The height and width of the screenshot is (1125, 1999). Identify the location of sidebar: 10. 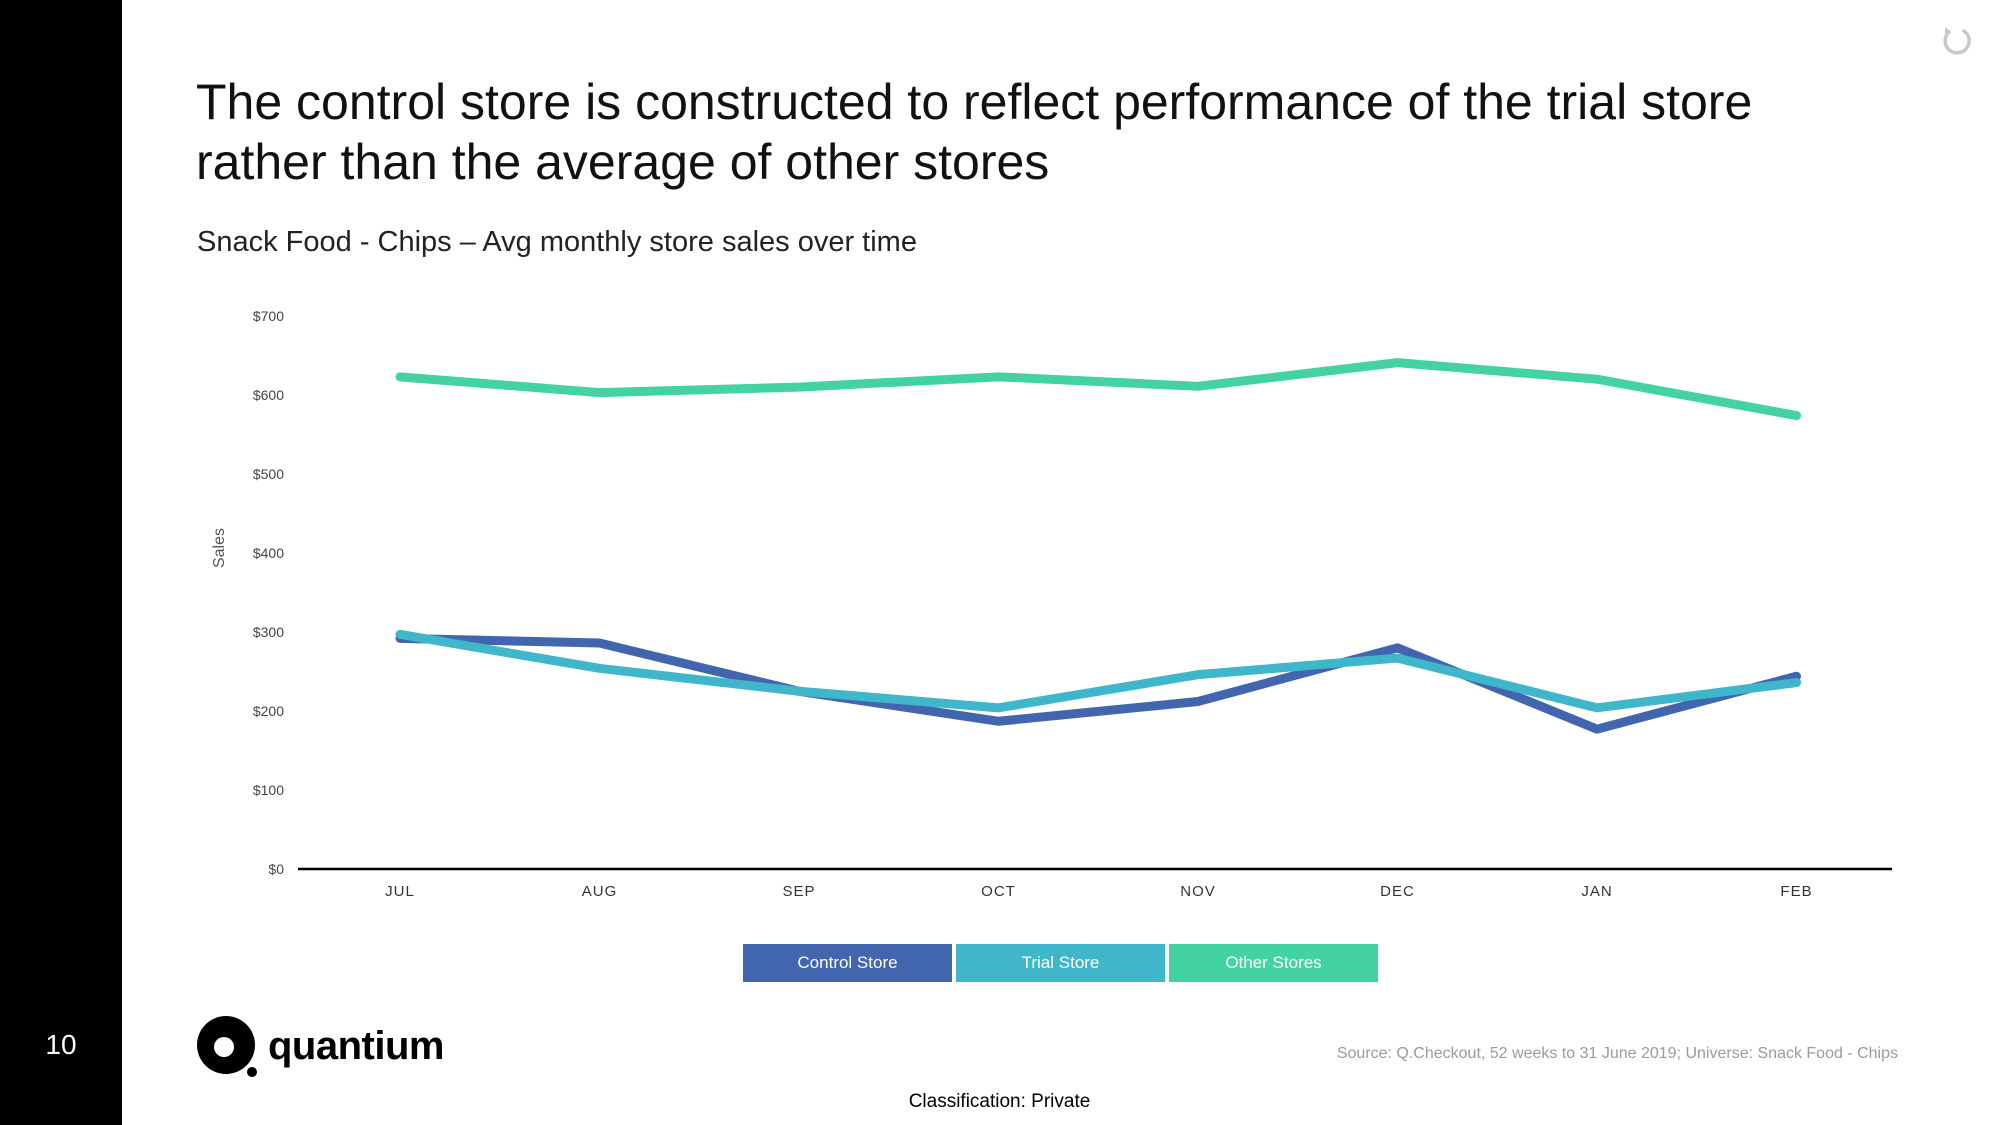
(61, 562).